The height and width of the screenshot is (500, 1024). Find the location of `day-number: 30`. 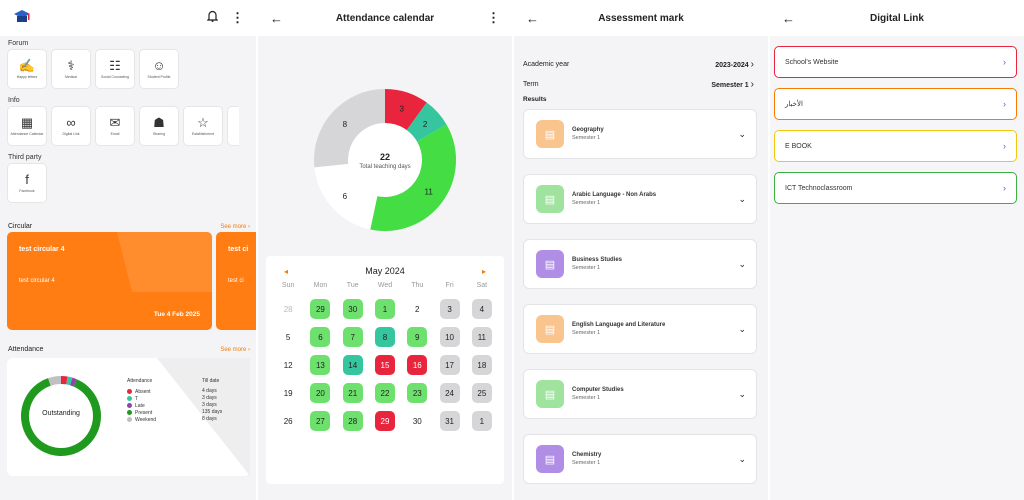

day-number: 30 is located at coordinates (352, 309).